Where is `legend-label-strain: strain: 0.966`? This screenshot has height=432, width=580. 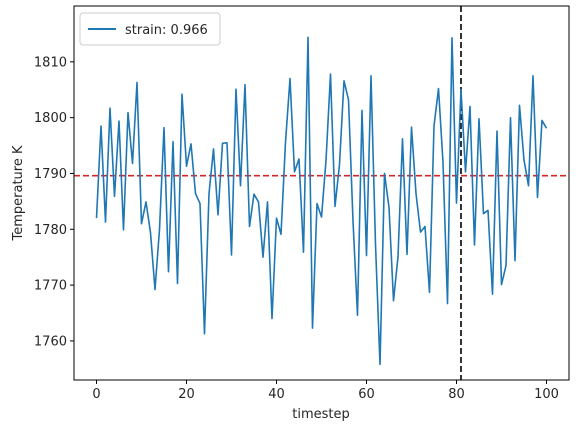 legend-label-strain: strain: 0.966 is located at coordinates (166, 30).